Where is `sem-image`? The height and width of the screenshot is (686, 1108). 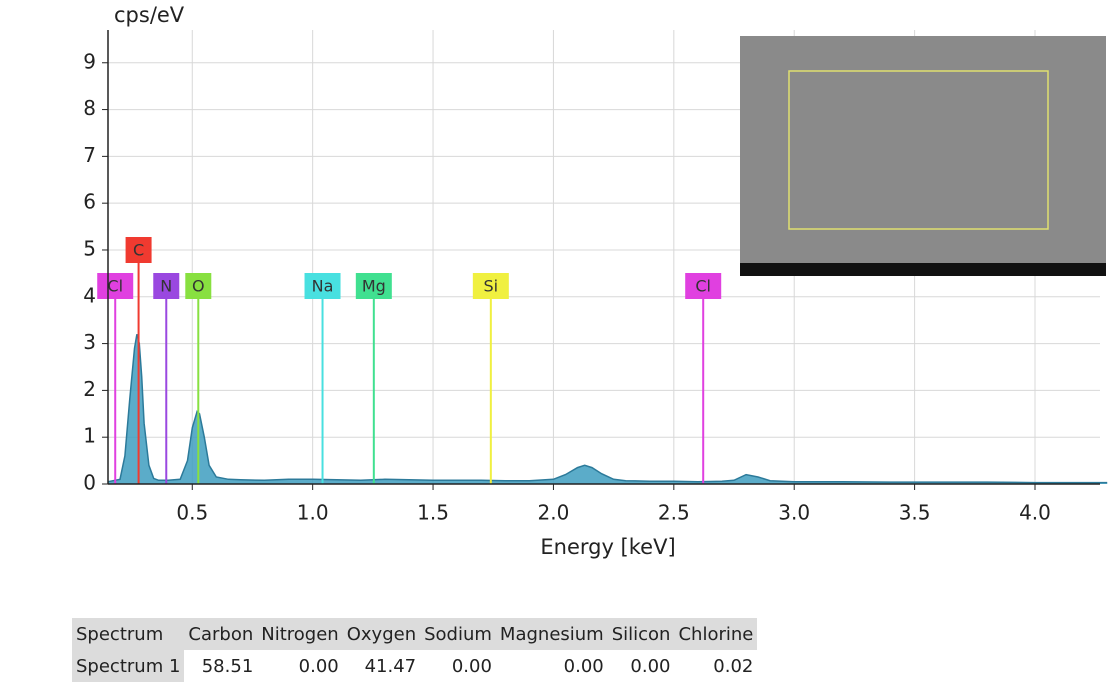
sem-image is located at coordinates (923, 156).